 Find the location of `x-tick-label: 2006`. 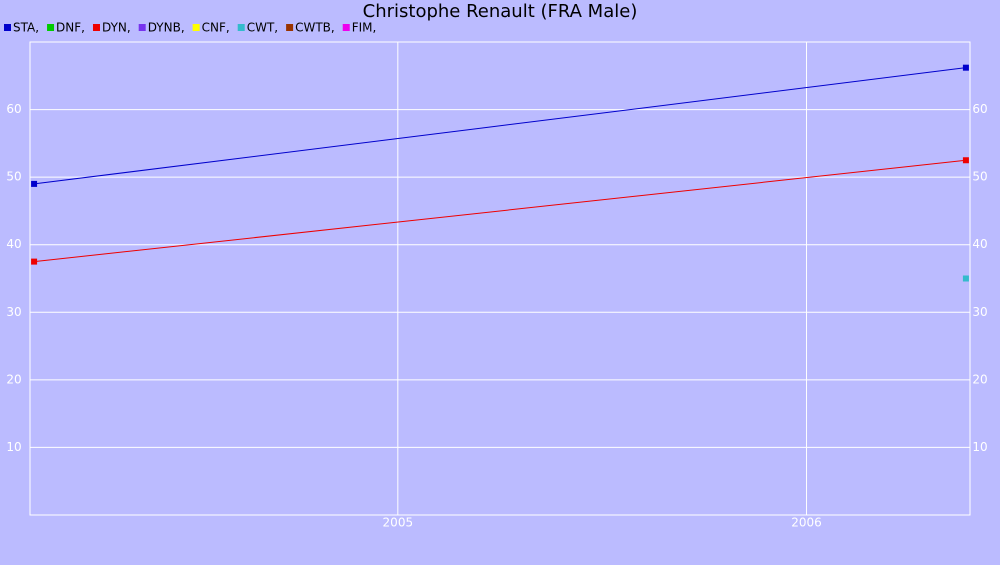

x-tick-label: 2006 is located at coordinates (806, 523).